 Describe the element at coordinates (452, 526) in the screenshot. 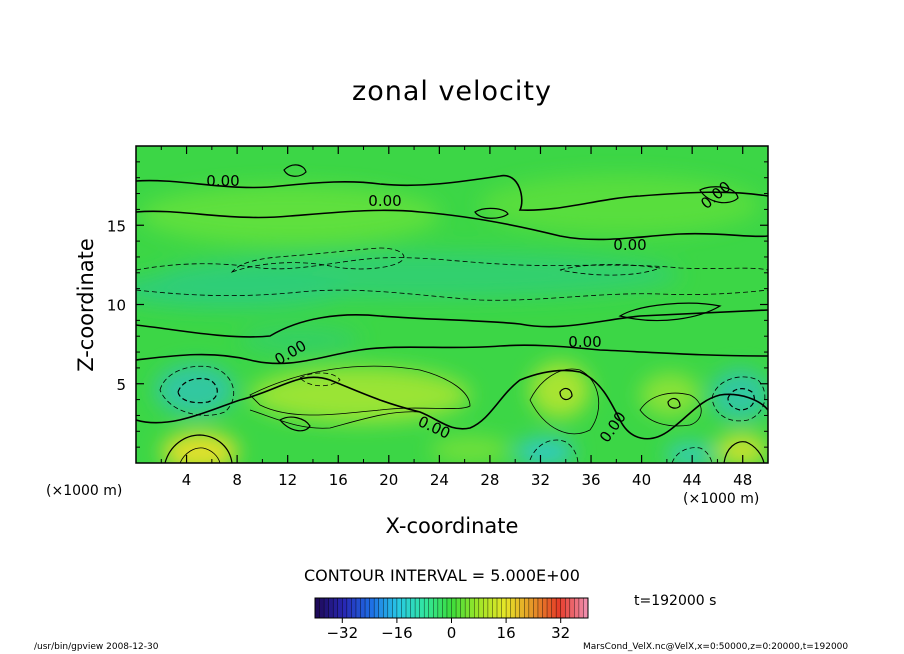

I see `x-axis-label: X-coordinate` at that location.